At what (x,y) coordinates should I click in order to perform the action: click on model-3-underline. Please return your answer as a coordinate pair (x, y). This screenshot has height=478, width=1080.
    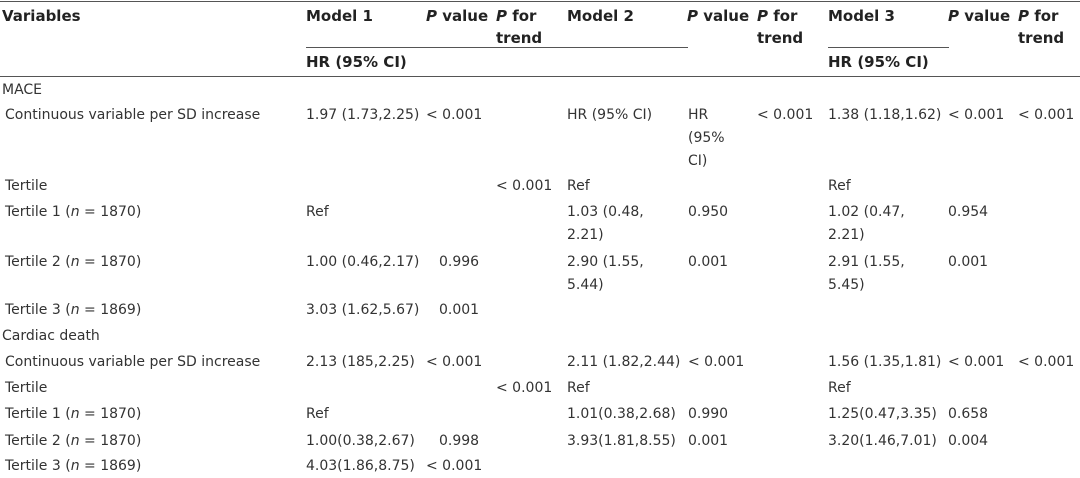
    Looking at the image, I should click on (888, 47).